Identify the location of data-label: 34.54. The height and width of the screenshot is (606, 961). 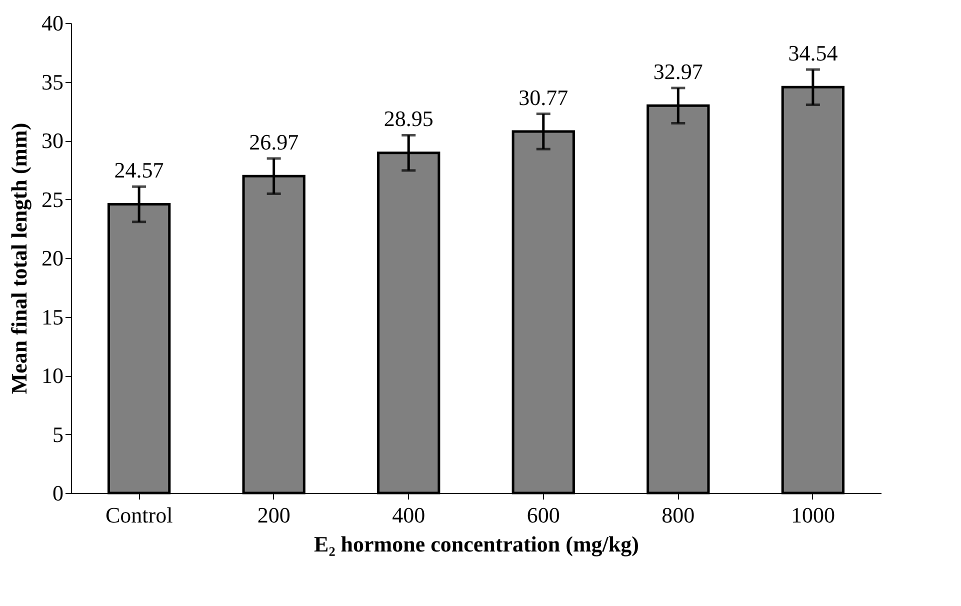
(813, 53).